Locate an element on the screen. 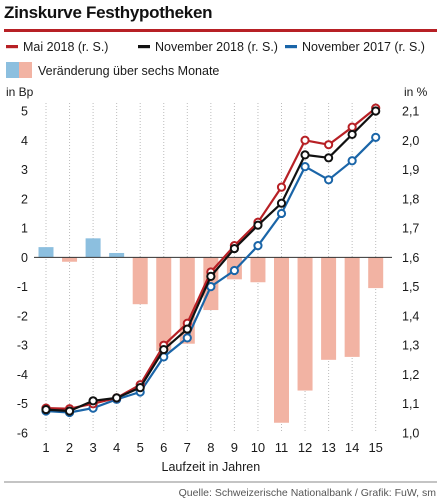 This screenshot has height=502, width=441. x-tick-label: 12 is located at coordinates (305, 447).